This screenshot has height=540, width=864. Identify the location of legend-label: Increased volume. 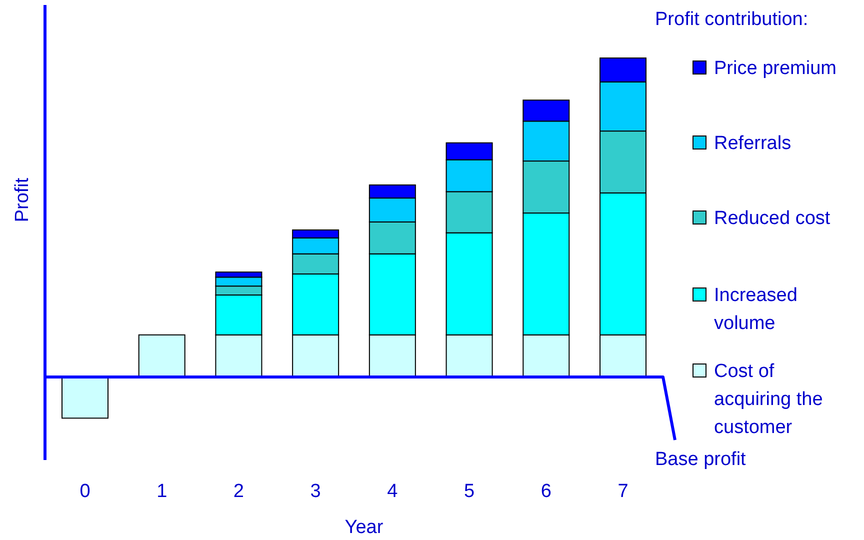
(756, 309).